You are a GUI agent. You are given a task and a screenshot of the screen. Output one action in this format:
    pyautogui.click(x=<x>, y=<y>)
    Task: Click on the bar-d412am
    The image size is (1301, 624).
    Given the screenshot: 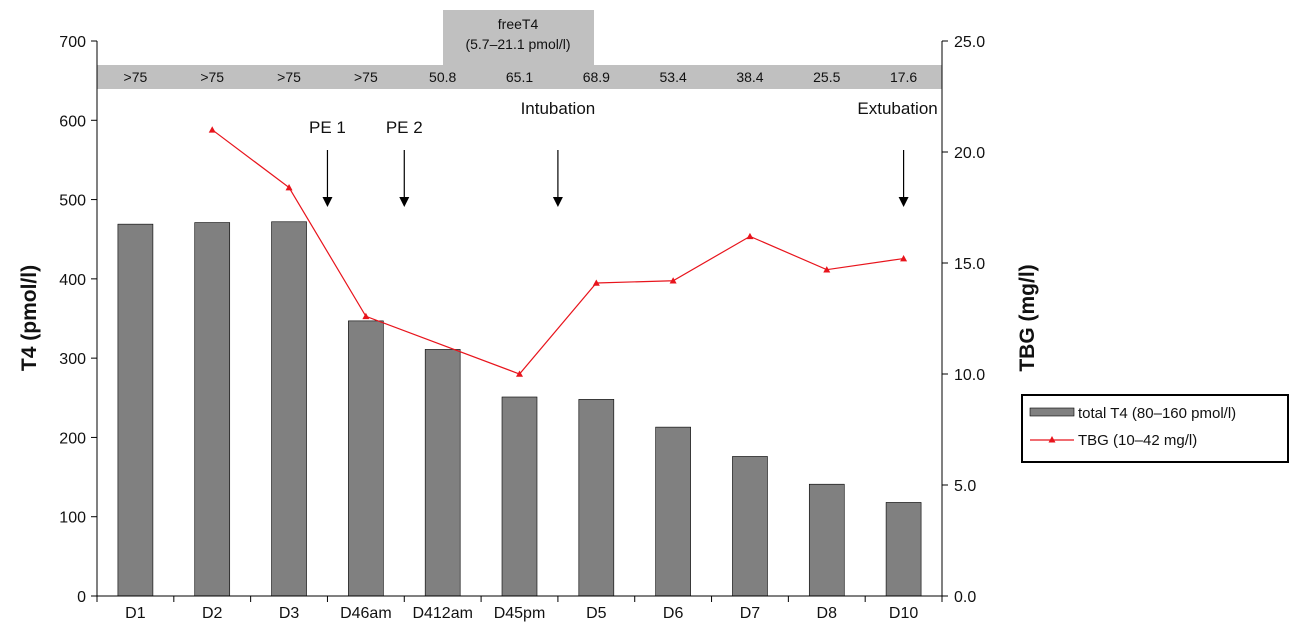 What is the action you would take?
    pyautogui.click(x=442, y=473)
    